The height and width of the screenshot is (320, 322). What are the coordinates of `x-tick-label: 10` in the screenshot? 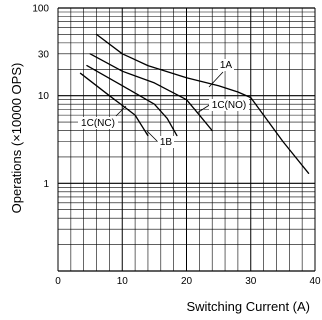 It's located at (123, 281).